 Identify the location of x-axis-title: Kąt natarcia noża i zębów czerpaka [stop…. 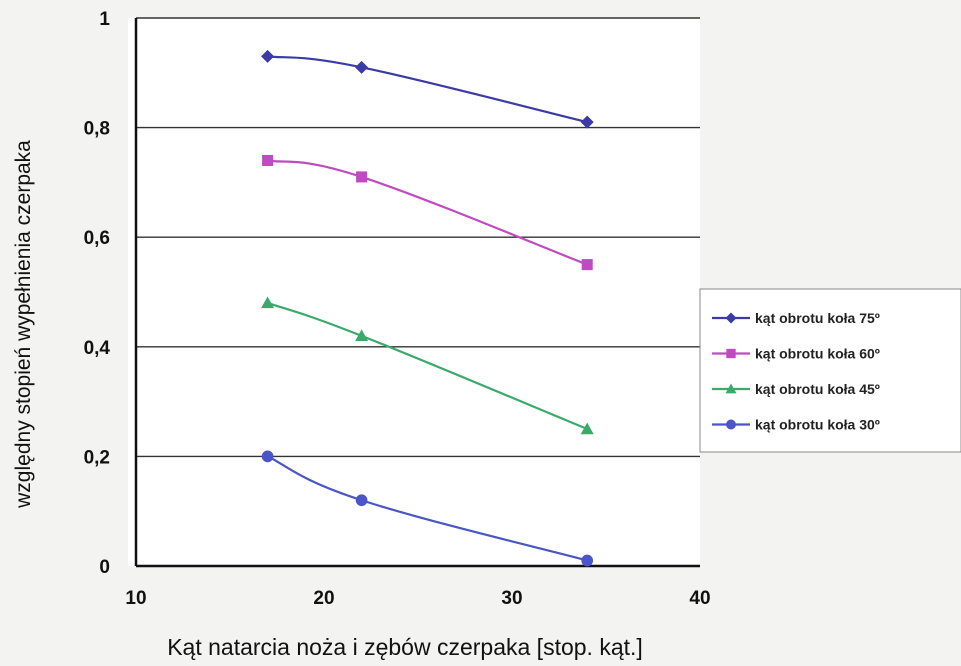
(405, 647).